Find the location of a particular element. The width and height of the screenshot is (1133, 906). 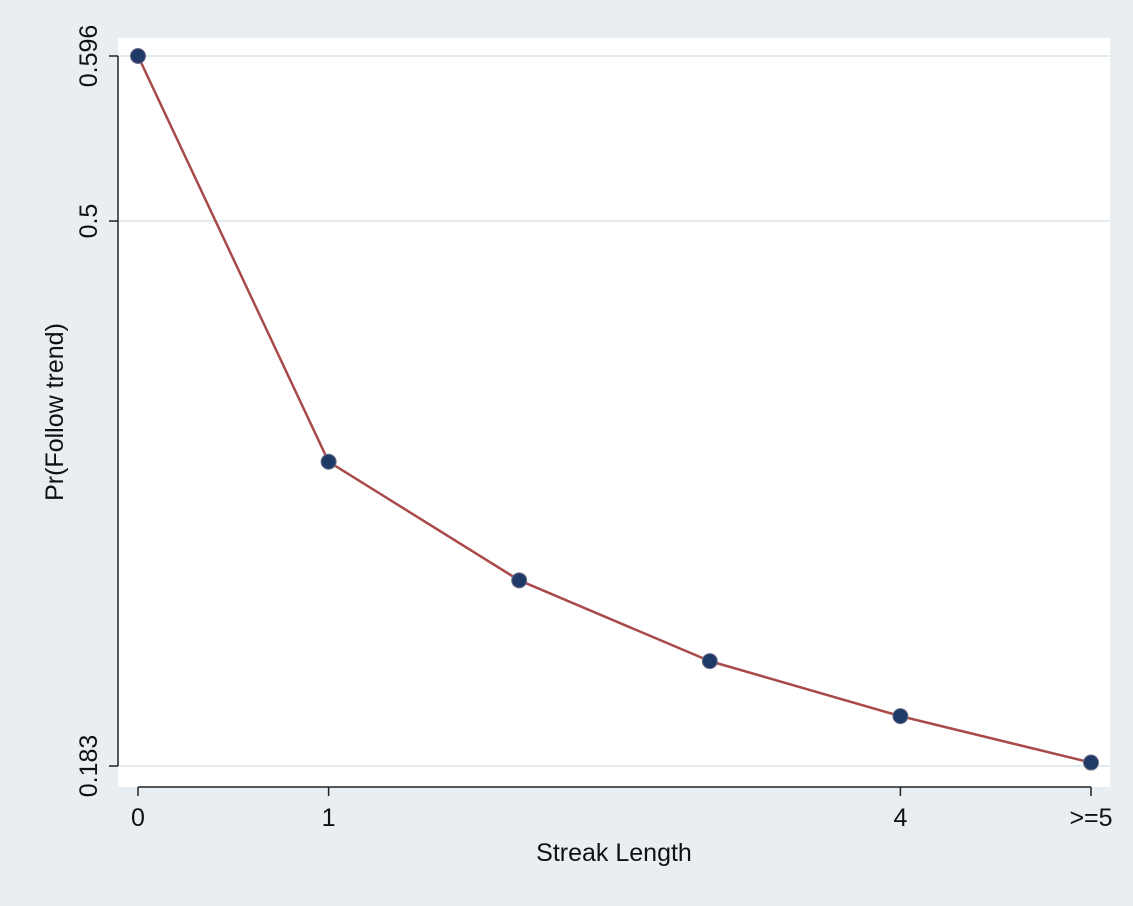

y-axis-title: Pr(Follow trend) is located at coordinates (55, 412).